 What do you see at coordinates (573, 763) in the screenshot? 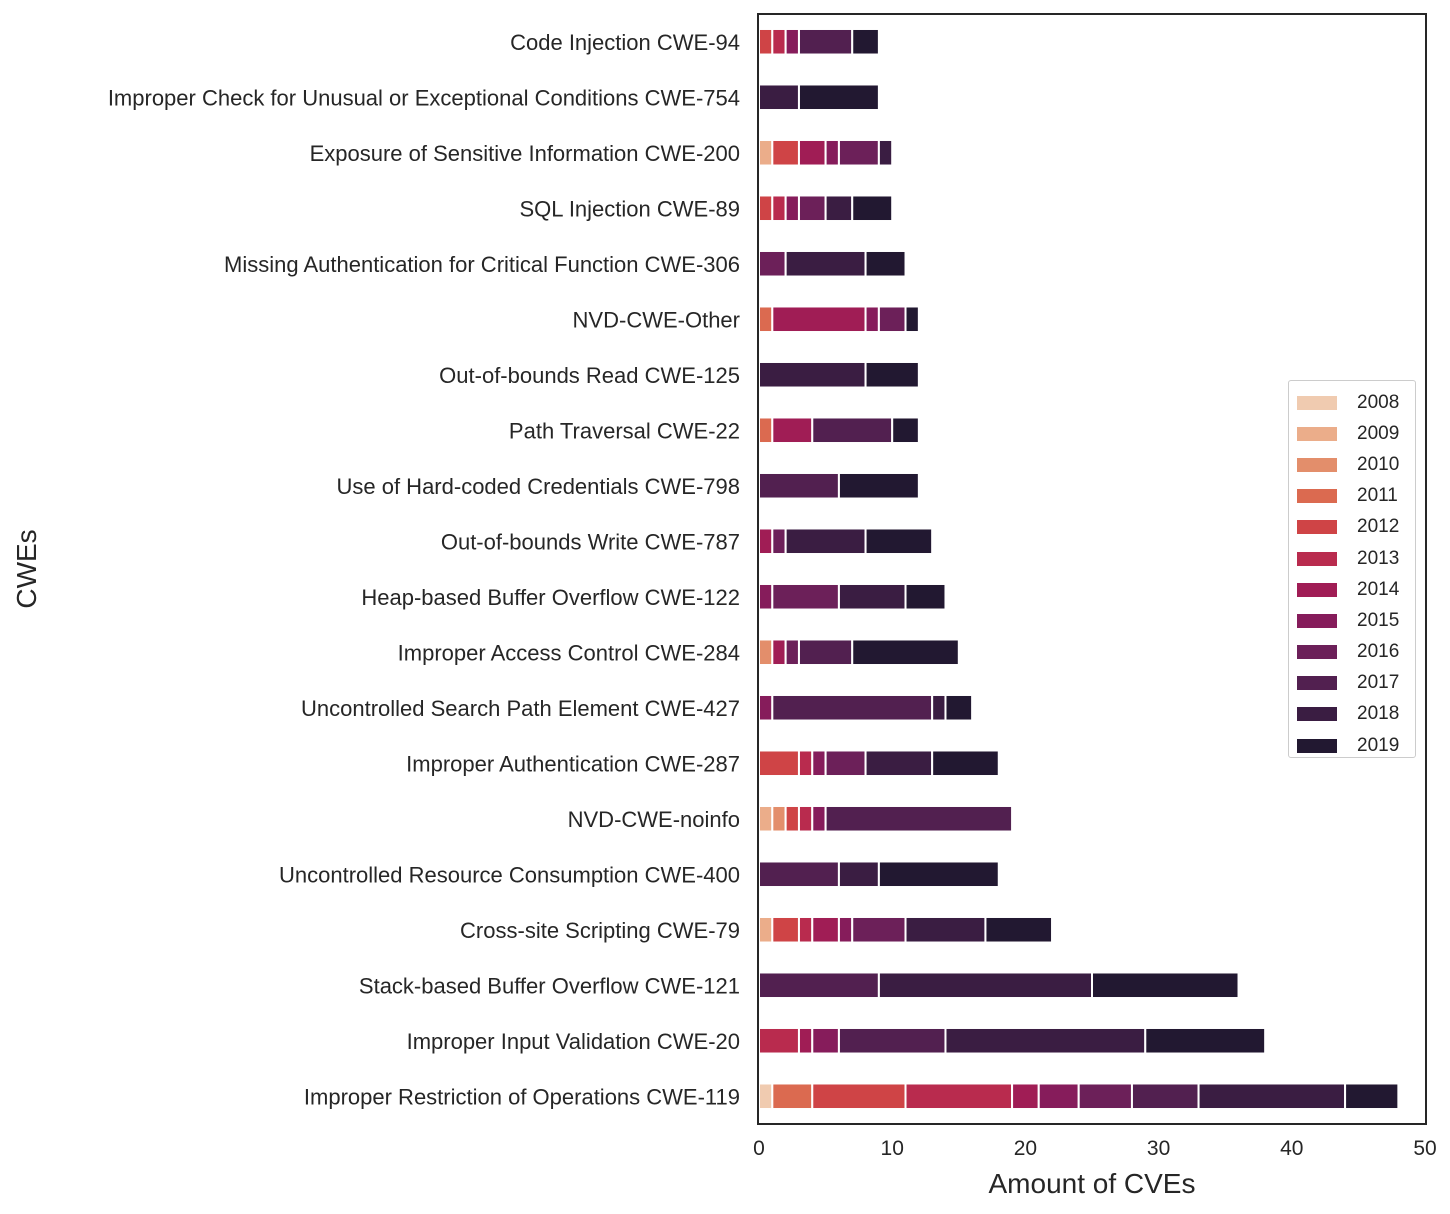
I see `category-label: Improper Authentication CWE-287` at bounding box center [573, 763].